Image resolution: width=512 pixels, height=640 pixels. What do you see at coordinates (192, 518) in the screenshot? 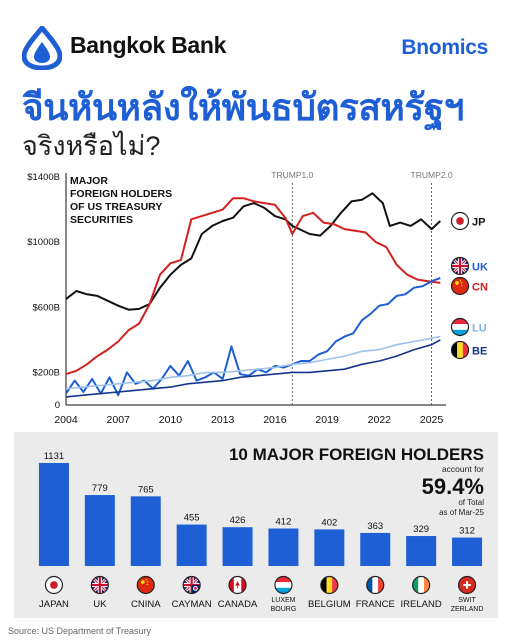
I see `bar-value-label: 455` at bounding box center [192, 518].